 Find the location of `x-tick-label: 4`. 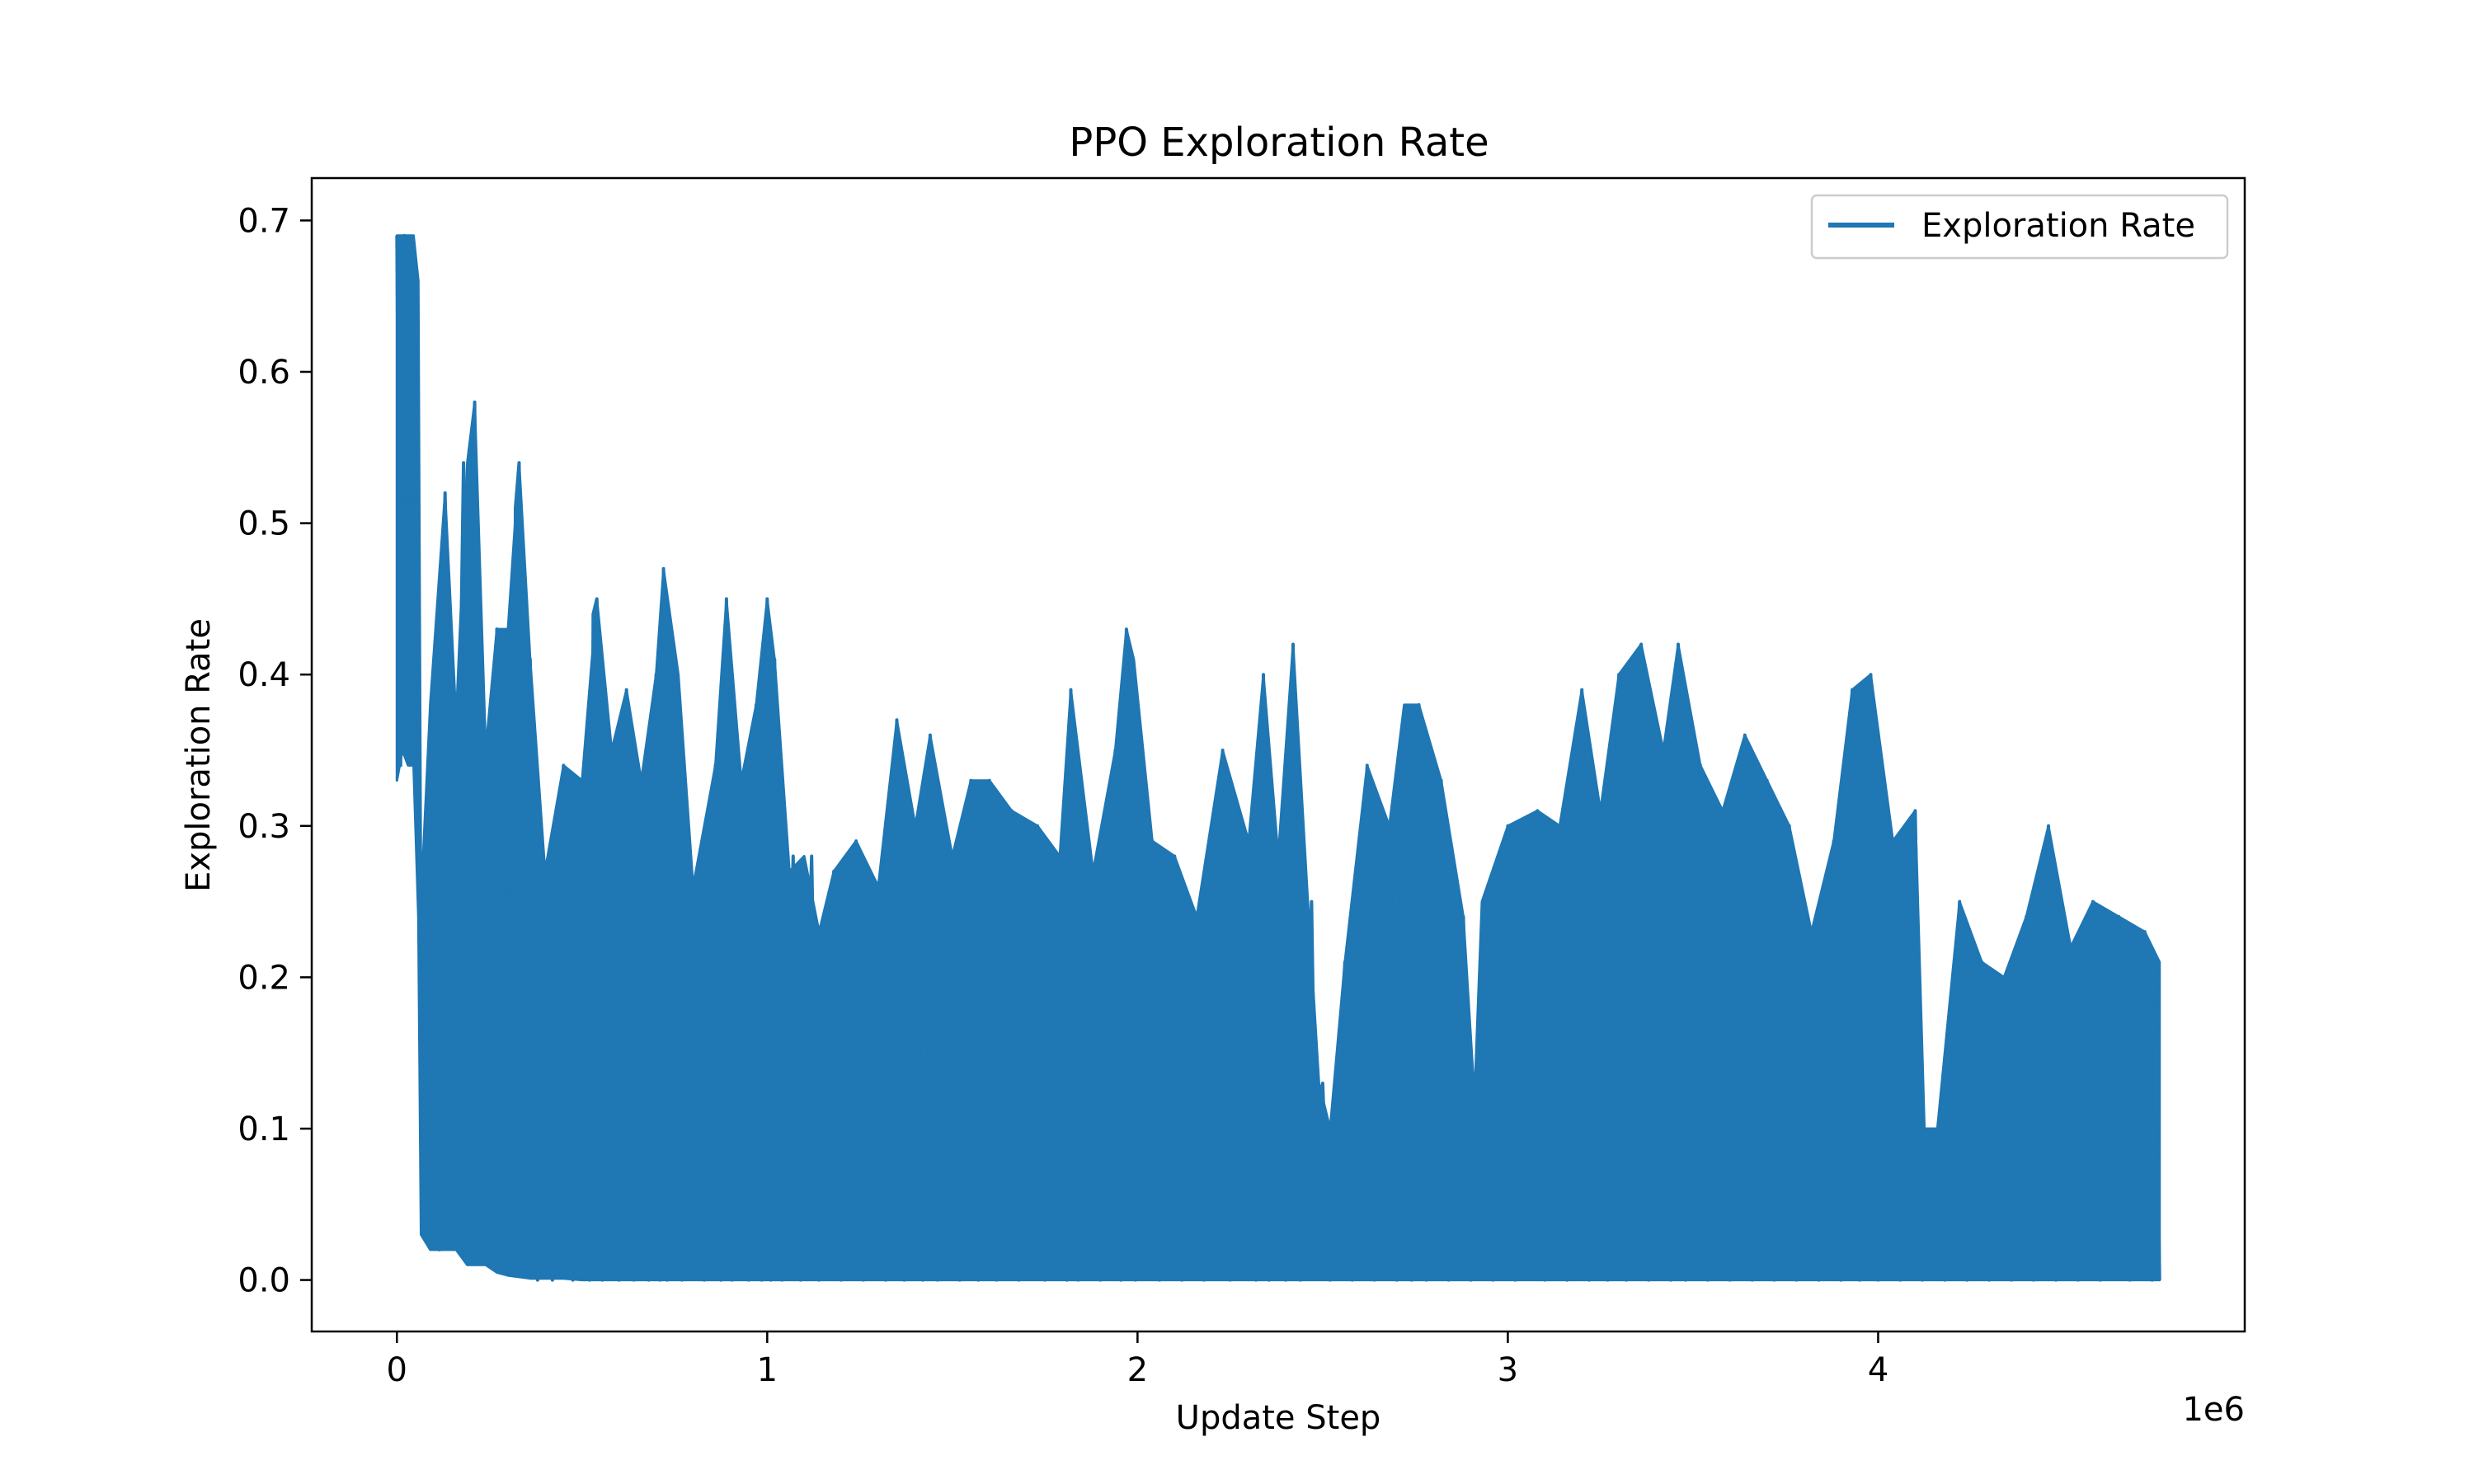

x-tick-label: 4 is located at coordinates (1878, 1370).